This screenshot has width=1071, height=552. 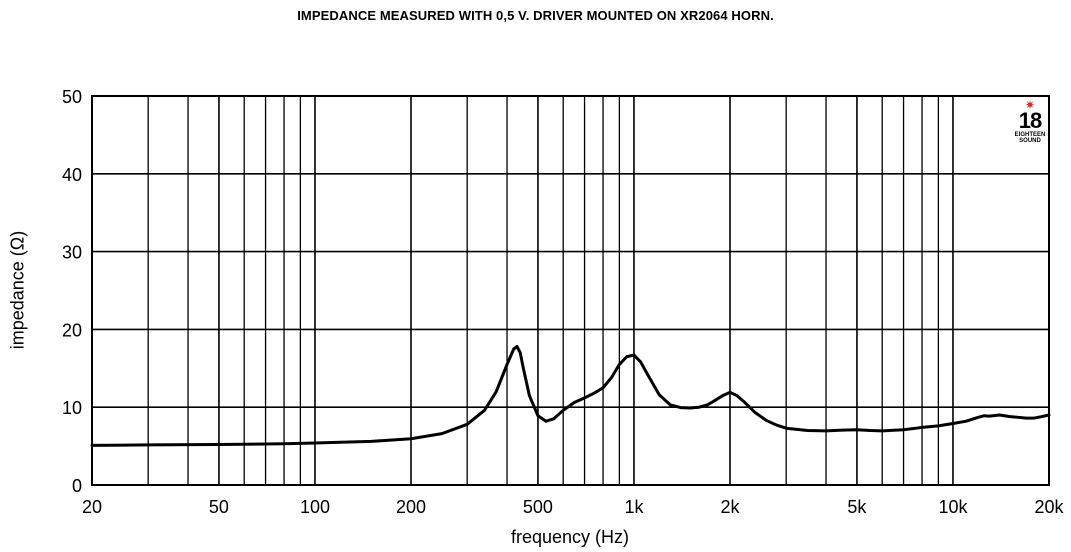 What do you see at coordinates (77, 486) in the screenshot?
I see `y-tick-label: 0` at bounding box center [77, 486].